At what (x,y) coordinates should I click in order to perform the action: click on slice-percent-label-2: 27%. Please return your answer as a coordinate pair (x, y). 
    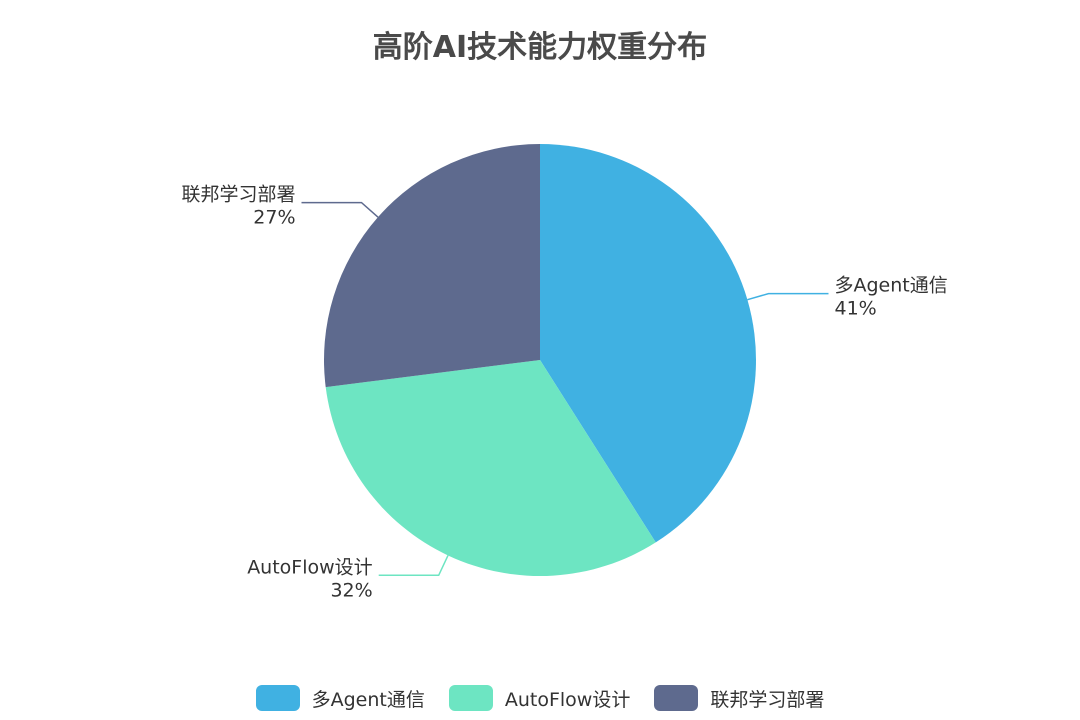
    Looking at the image, I should click on (274, 218).